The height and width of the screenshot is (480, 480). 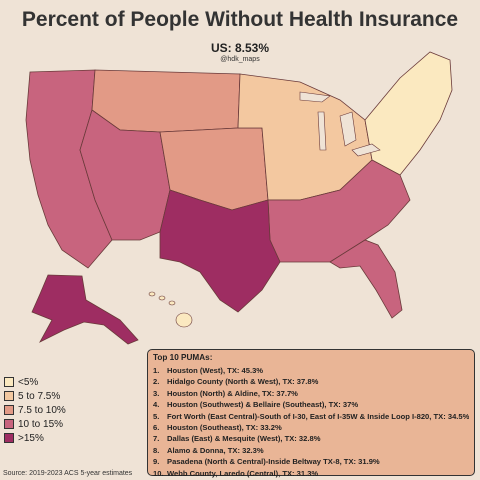 I want to click on top10-text: Houston (North) & Aldine, TX: 37.7%, so click(x=232, y=393).